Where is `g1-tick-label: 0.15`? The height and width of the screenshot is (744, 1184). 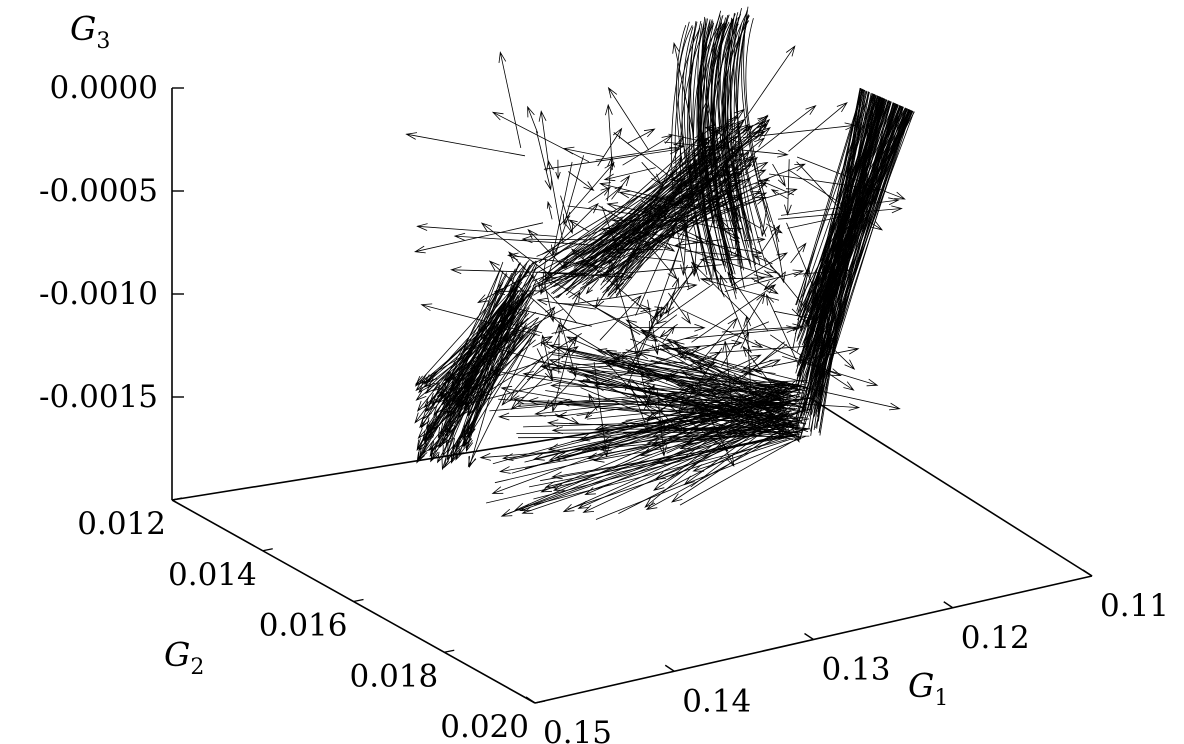
g1-tick-label: 0.15 is located at coordinates (577, 729).